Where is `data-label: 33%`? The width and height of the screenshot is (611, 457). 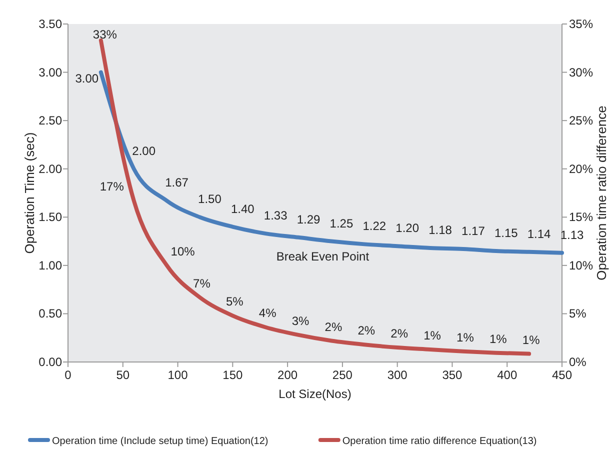 data-label: 33% is located at coordinates (105, 34).